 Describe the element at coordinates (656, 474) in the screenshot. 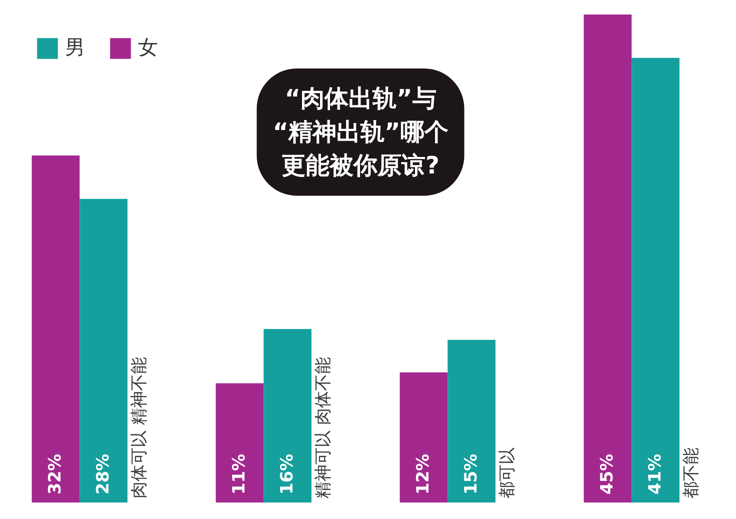

I see `data-label: 41%` at that location.